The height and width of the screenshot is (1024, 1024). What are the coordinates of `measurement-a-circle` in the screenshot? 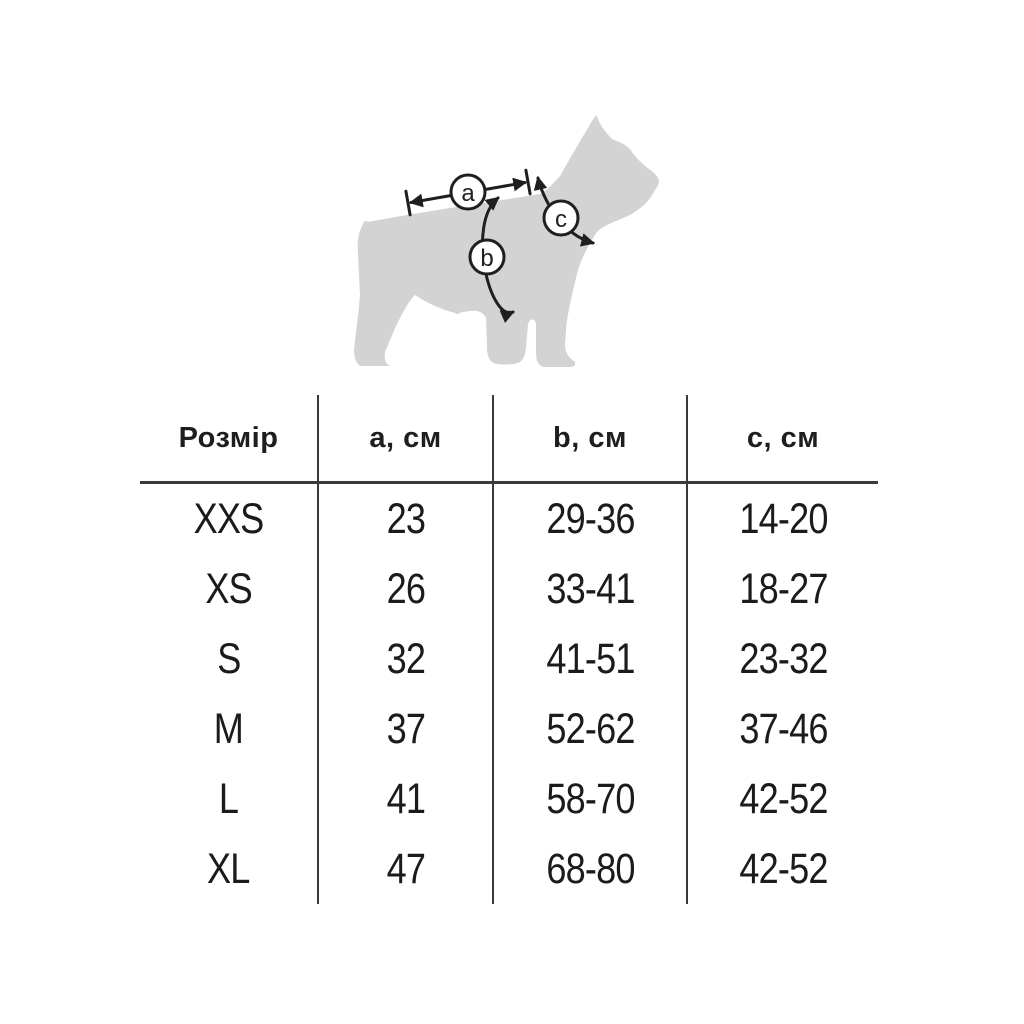 It's located at (468, 192).